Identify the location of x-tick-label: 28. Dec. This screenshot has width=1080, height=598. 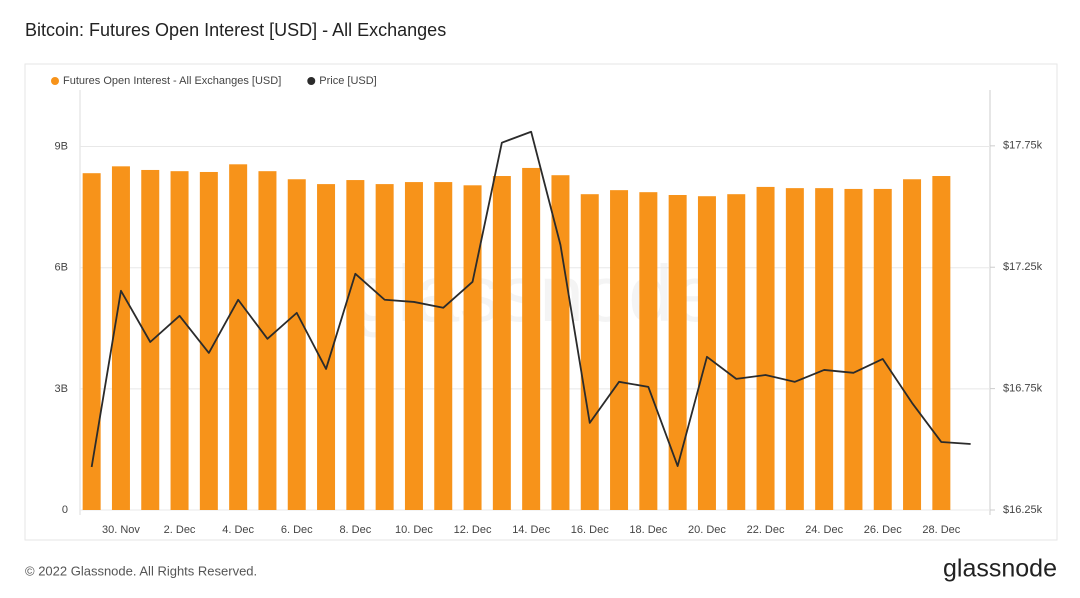
(941, 530).